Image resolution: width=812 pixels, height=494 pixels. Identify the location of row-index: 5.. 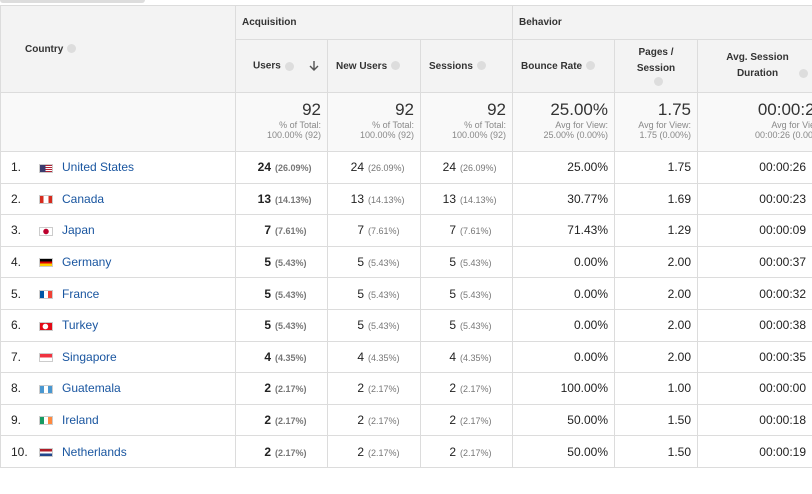
(16, 293).